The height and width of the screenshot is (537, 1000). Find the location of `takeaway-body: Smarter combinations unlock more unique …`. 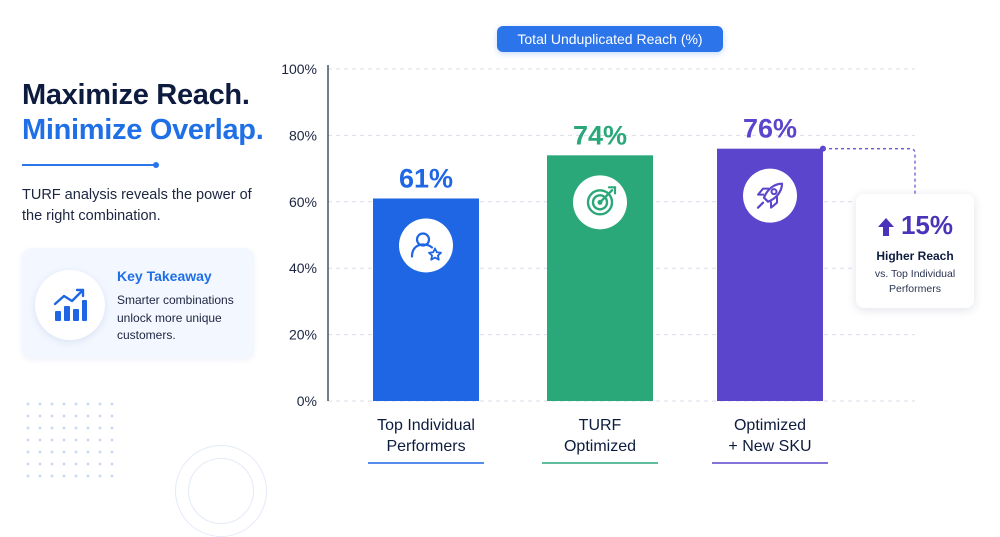

takeaway-body: Smarter combinations unlock more unique … is located at coordinates (175, 317).